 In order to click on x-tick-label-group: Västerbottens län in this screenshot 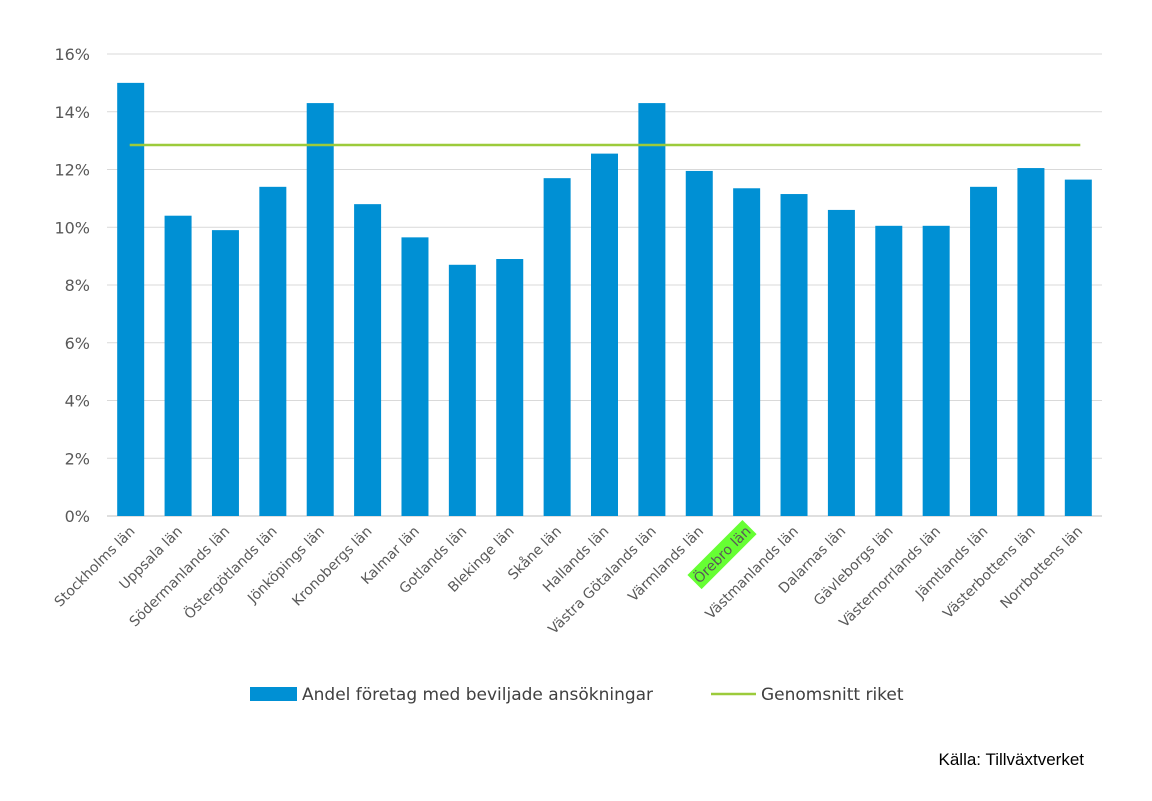, I will do `click(989, 573)`.